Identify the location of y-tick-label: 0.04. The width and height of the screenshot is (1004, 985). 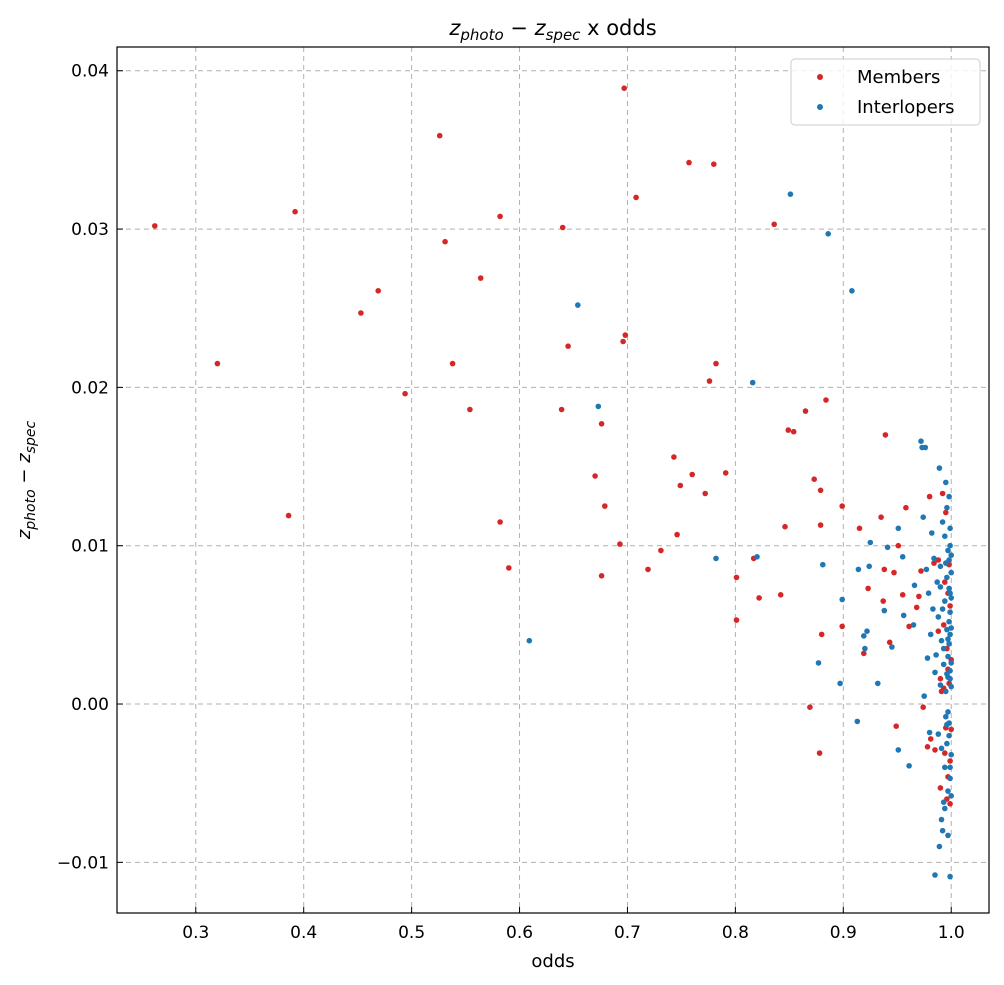
(90, 72).